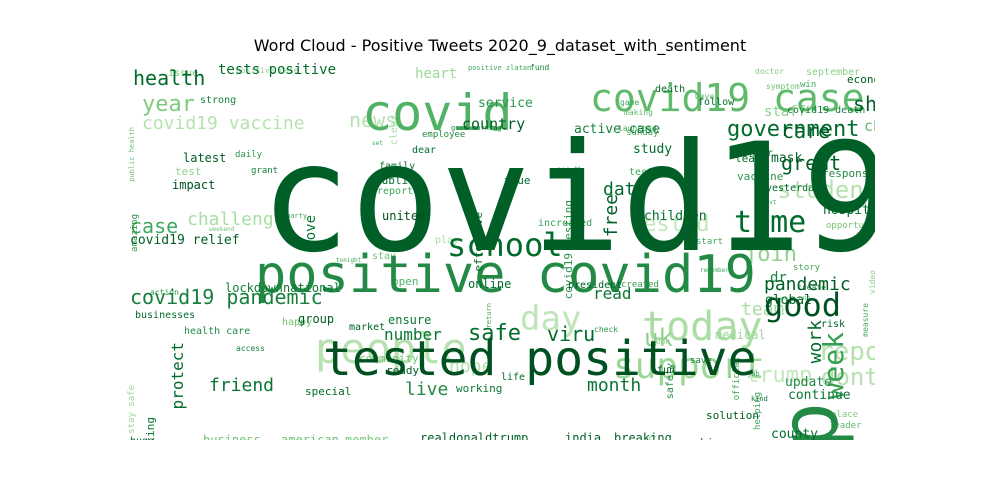 The width and height of the screenshot is (1000, 500). What do you see at coordinates (132, 409) in the screenshot?
I see `word-stay-safe: stay safe` at bounding box center [132, 409].